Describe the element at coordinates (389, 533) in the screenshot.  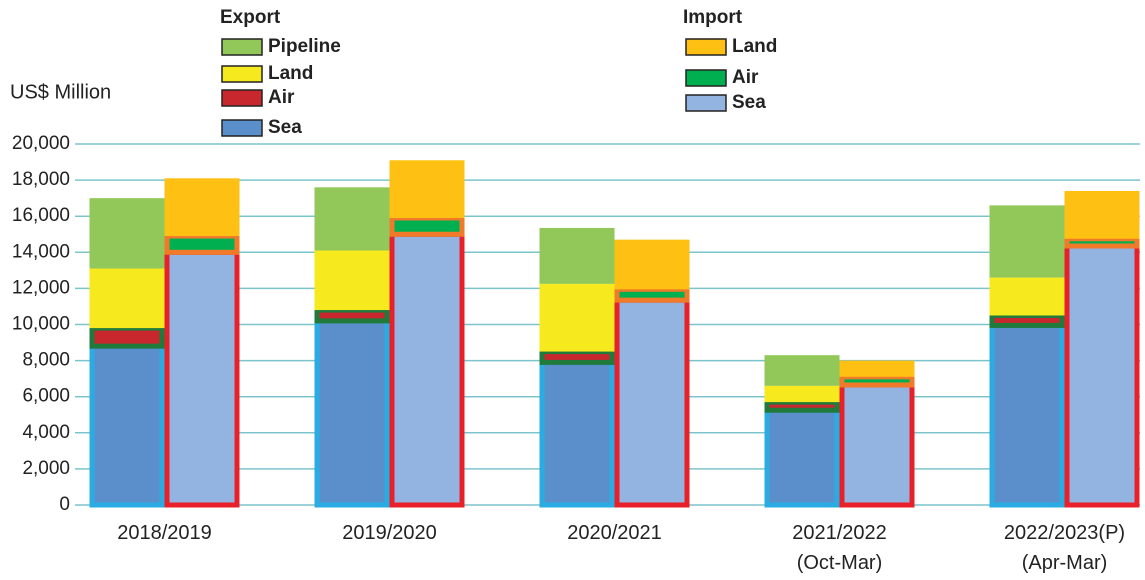
I see `x-tick-label: 2019/2020` at that location.